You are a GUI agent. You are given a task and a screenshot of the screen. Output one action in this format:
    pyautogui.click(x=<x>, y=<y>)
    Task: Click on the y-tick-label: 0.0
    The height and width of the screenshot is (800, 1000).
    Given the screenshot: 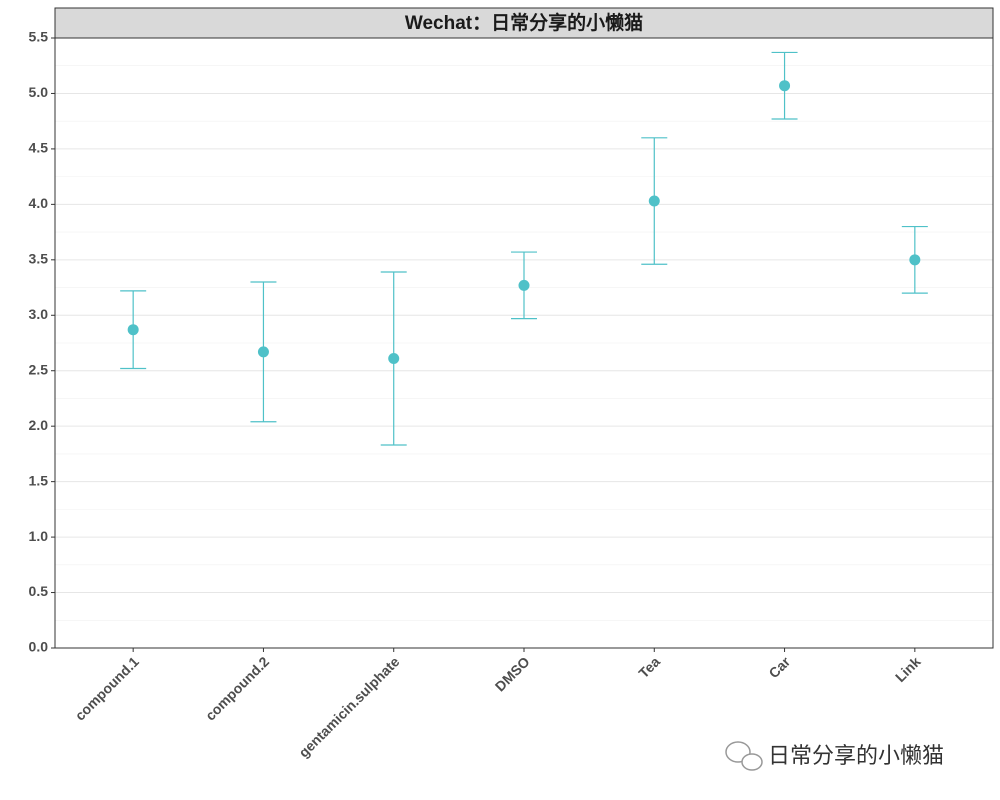 What is the action you would take?
    pyautogui.click(x=39, y=647)
    